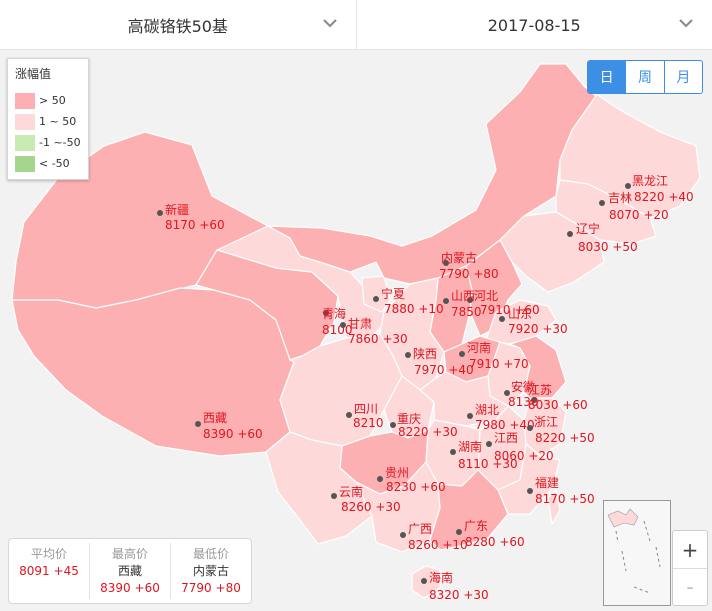  I want to click on date-selector-value: 2017-08-15, so click(534, 25).